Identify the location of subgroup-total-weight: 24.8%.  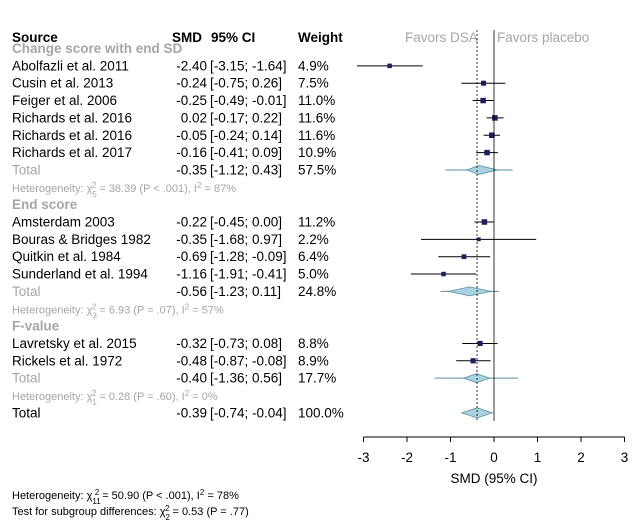
(317, 291).